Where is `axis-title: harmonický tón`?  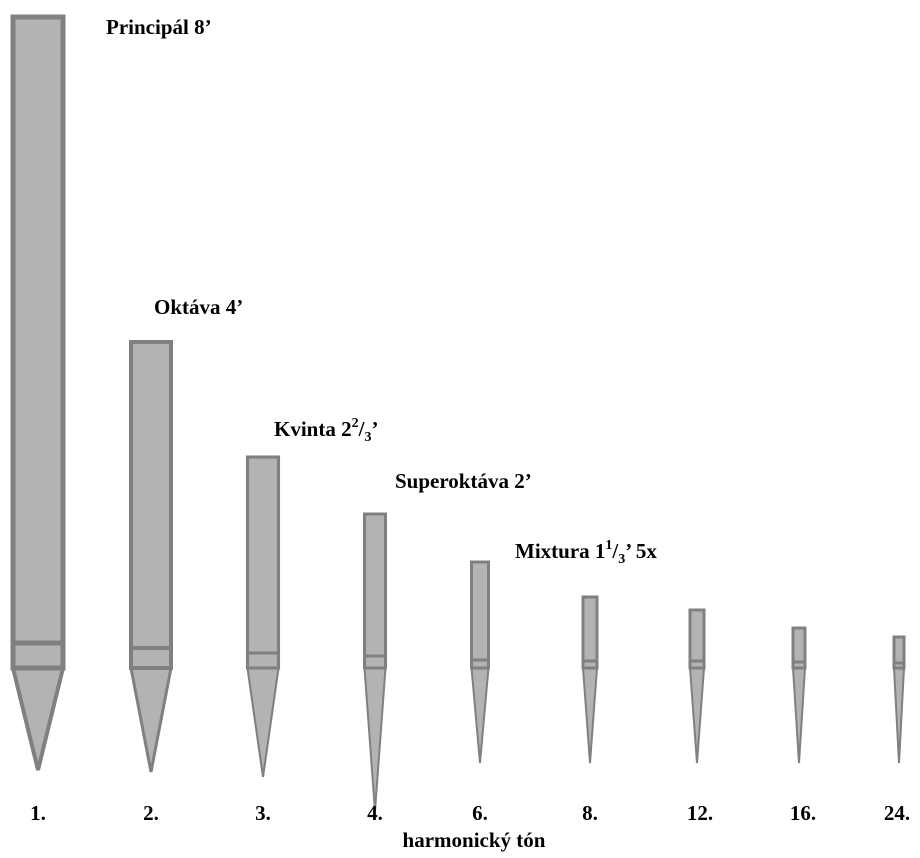
axis-title: harmonický tón is located at coordinates (474, 840).